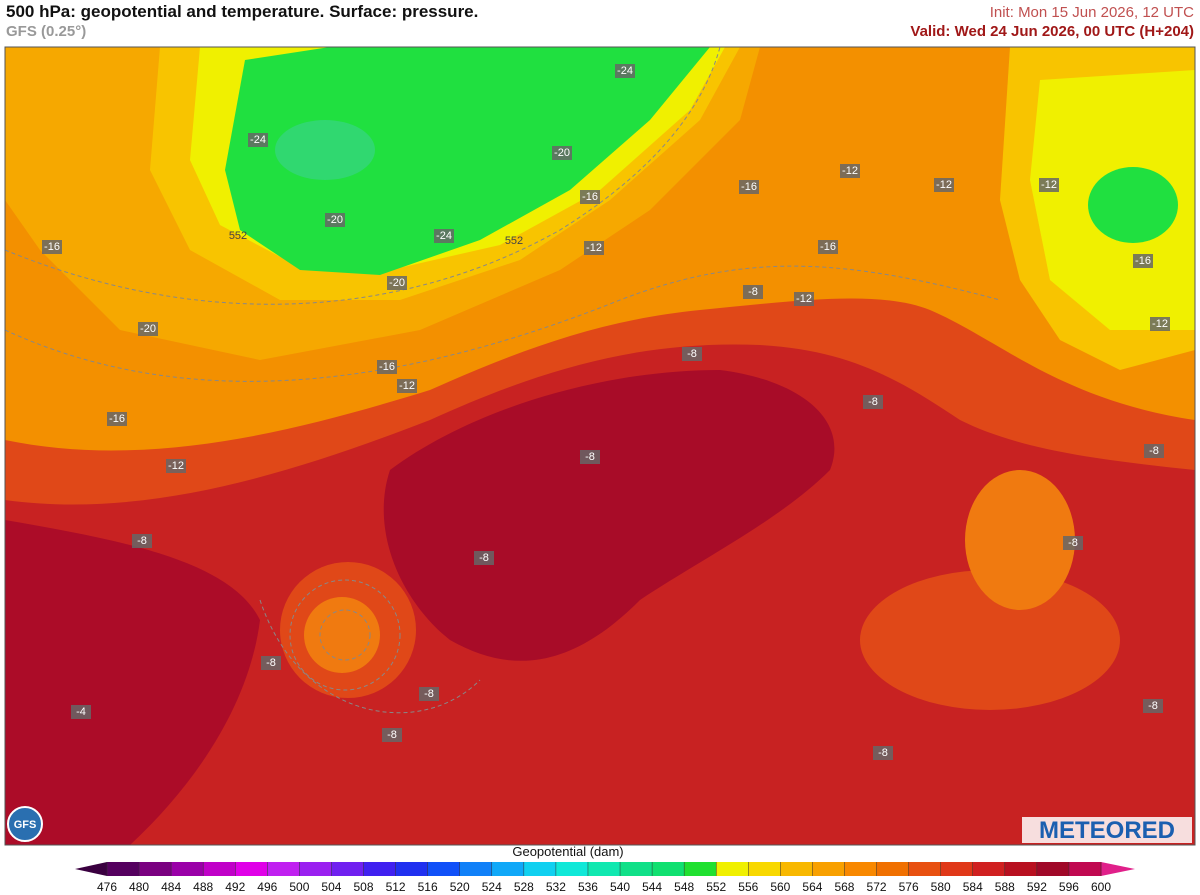  I want to click on field-east-med, so click(990, 640).